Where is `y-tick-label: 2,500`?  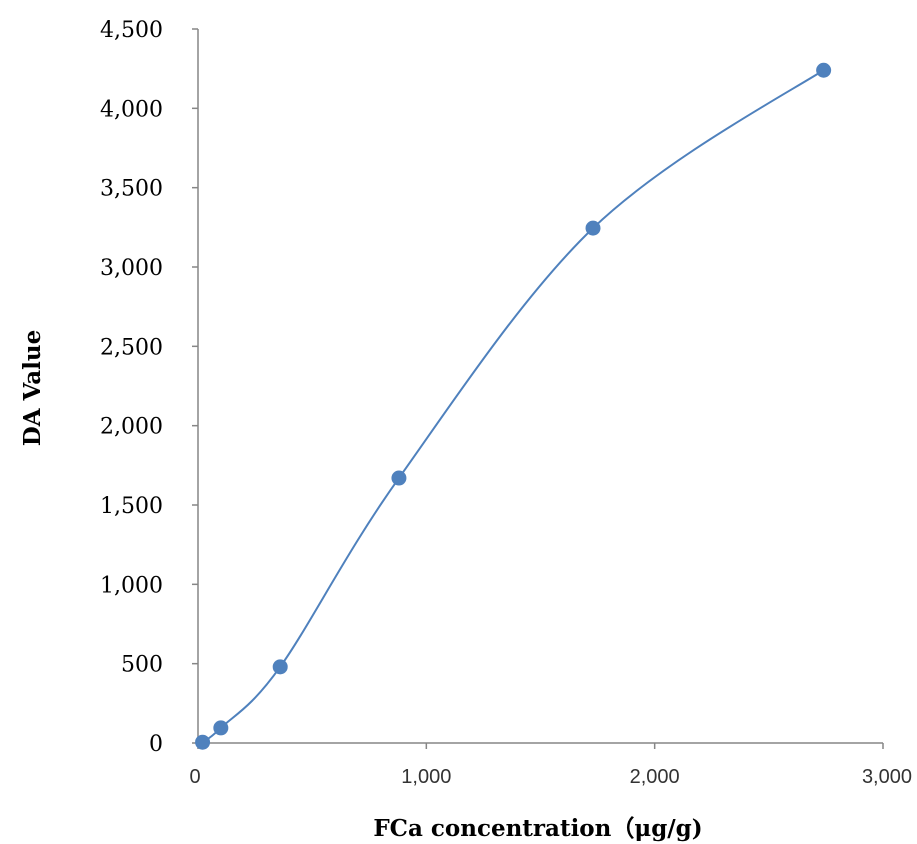
y-tick-label: 2,500 is located at coordinates (131, 347).